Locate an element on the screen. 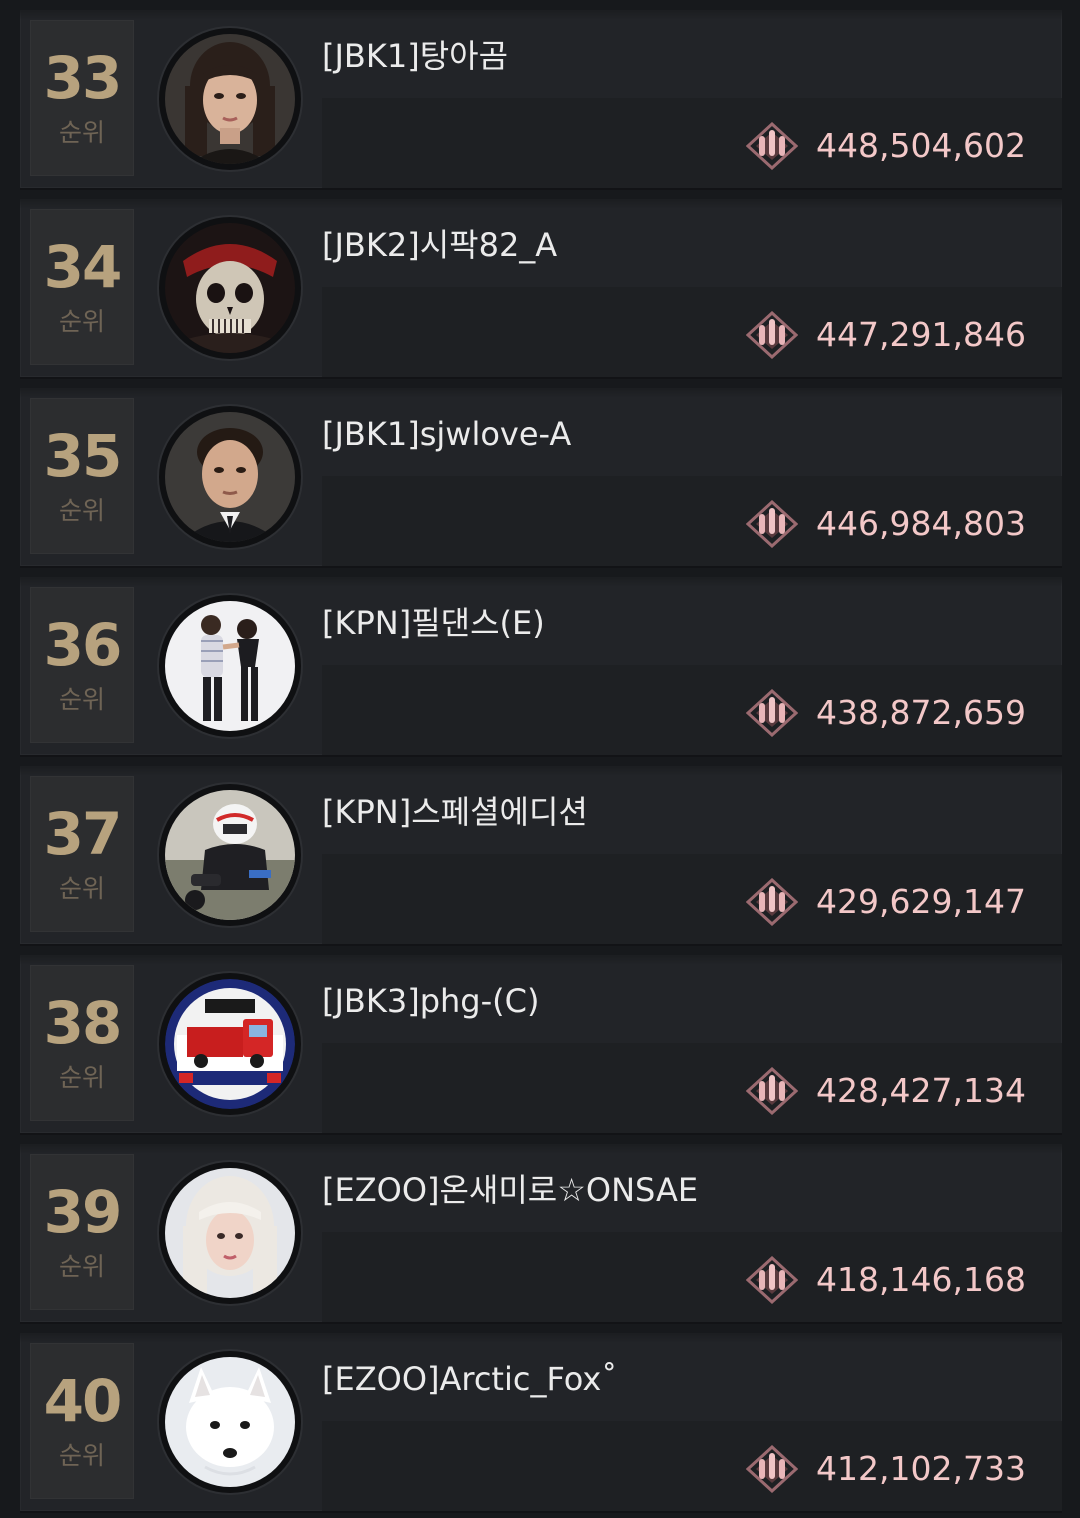 This screenshot has width=1080, height=1518. arctic-fox-icon is located at coordinates (230, 1422).